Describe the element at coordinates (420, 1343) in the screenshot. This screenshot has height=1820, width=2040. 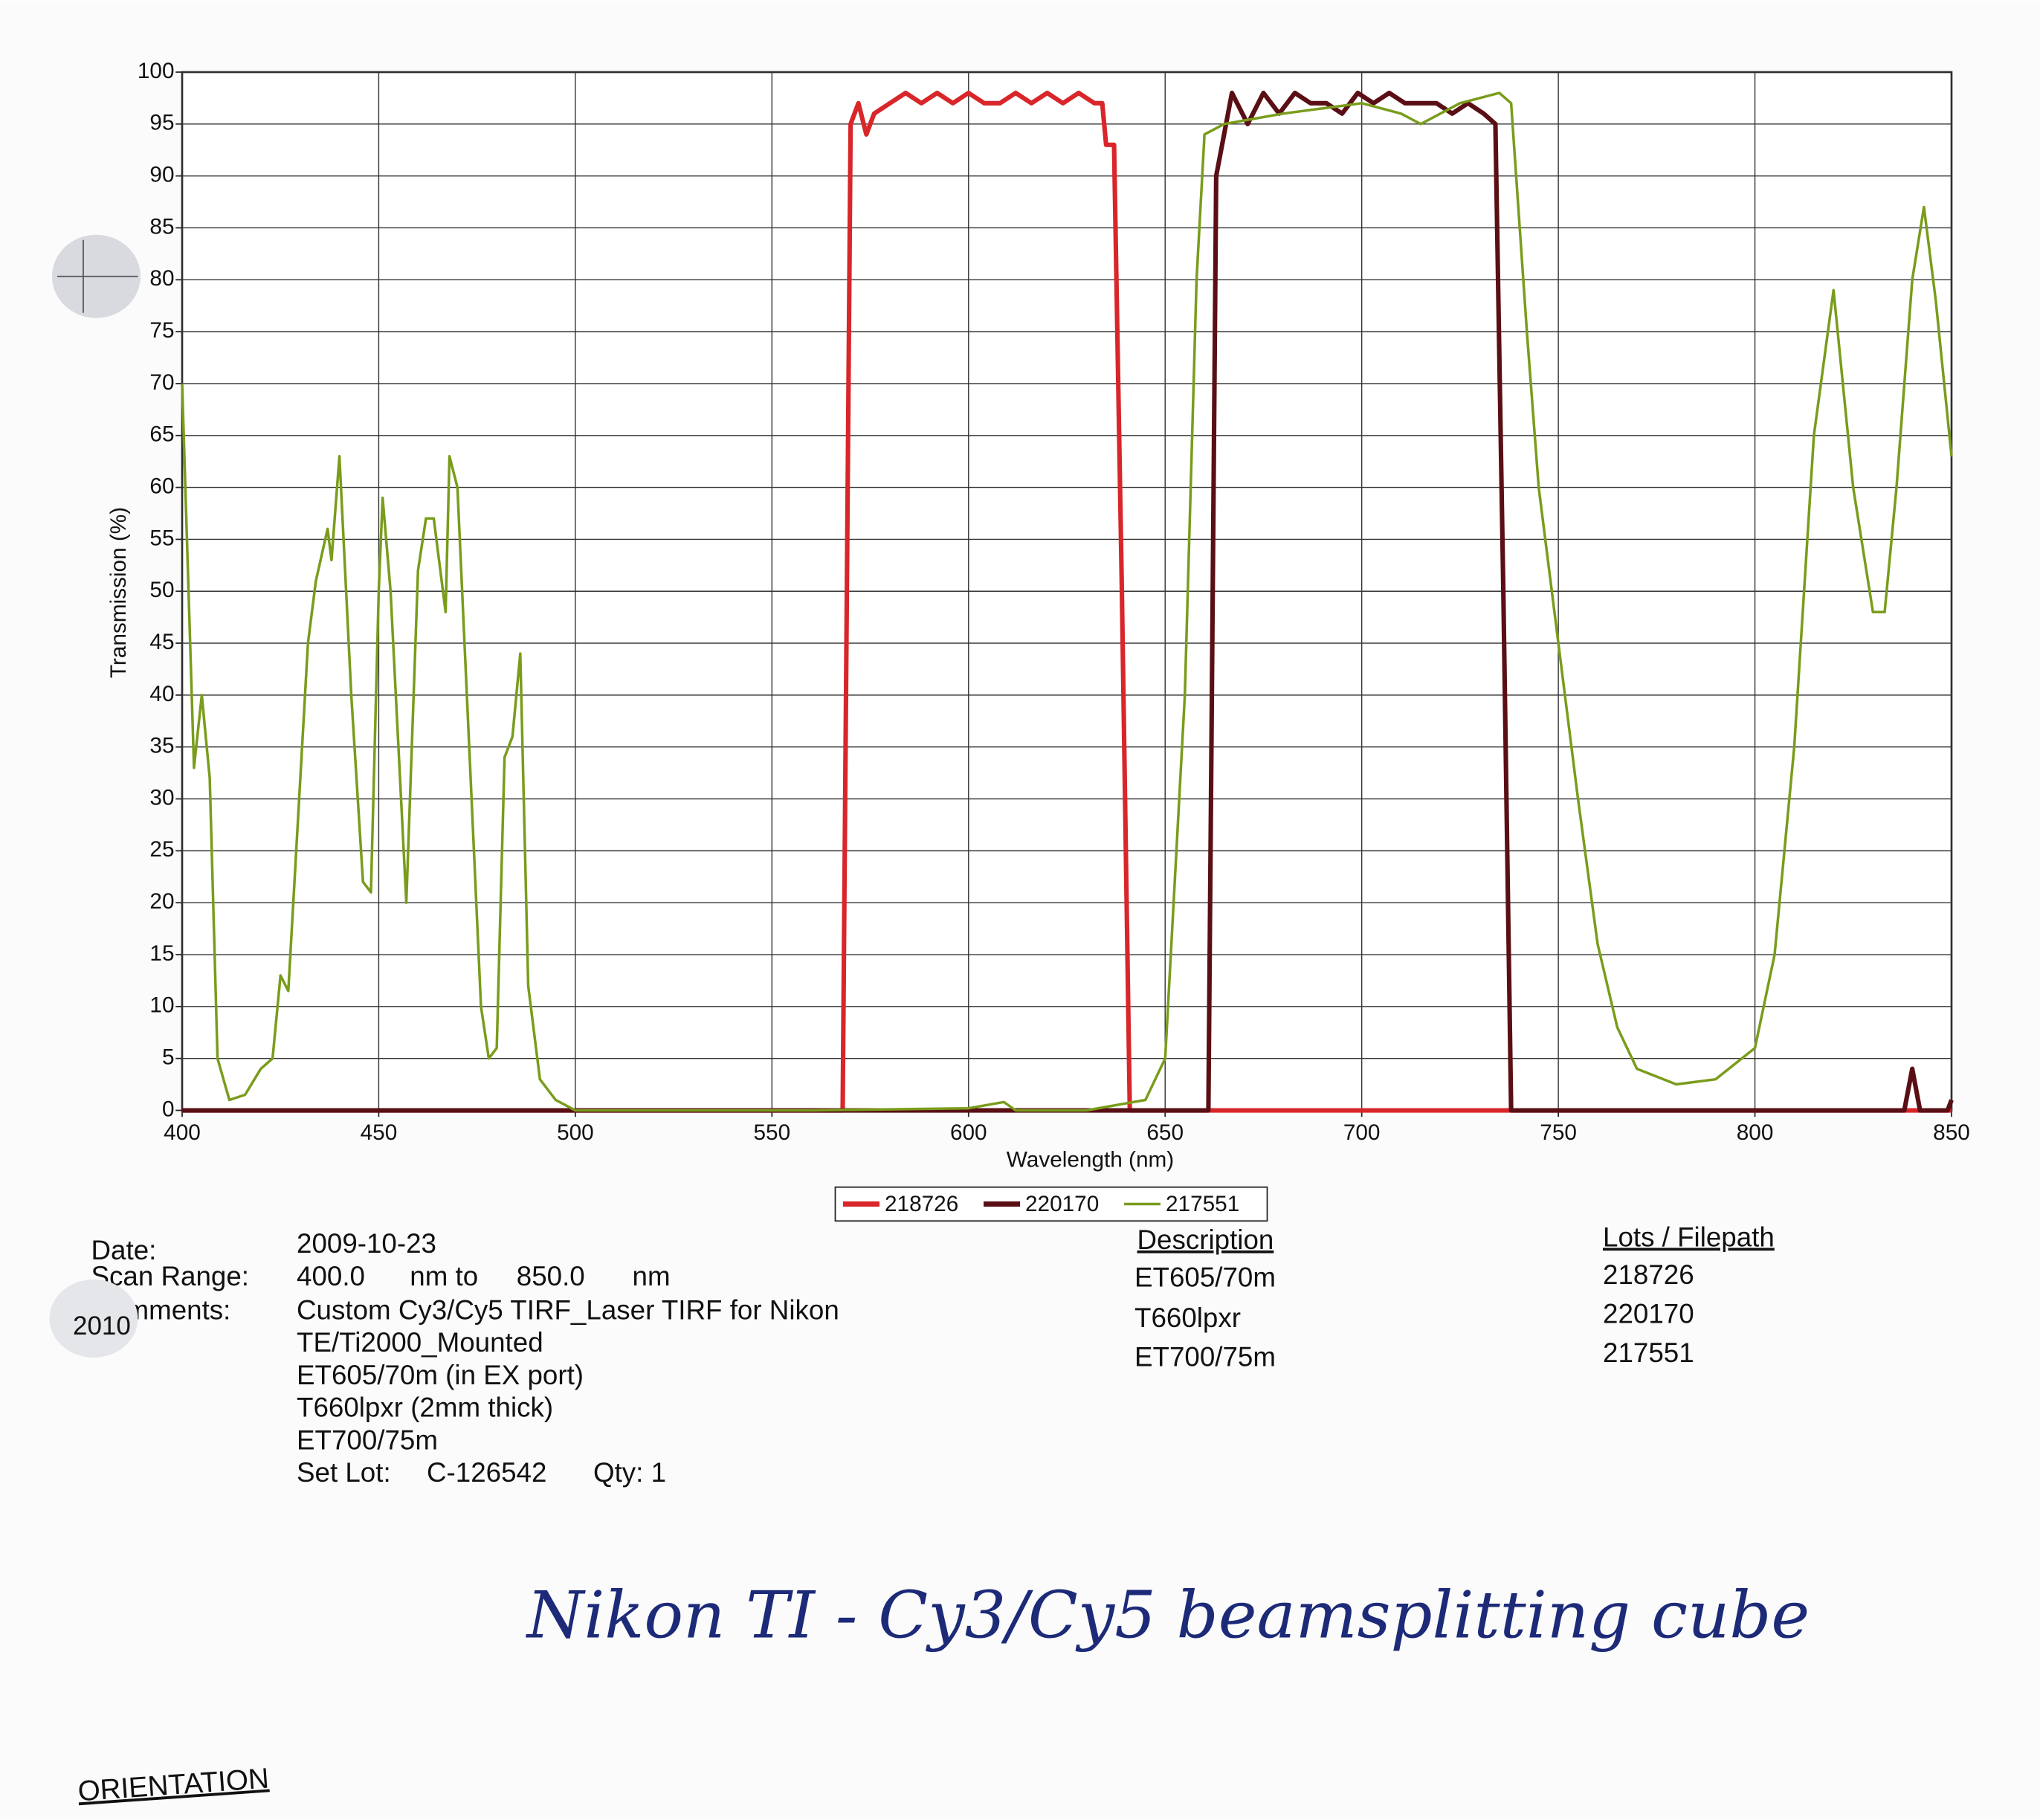
I see `comment: TE/Ti2000_Mounted` at that location.